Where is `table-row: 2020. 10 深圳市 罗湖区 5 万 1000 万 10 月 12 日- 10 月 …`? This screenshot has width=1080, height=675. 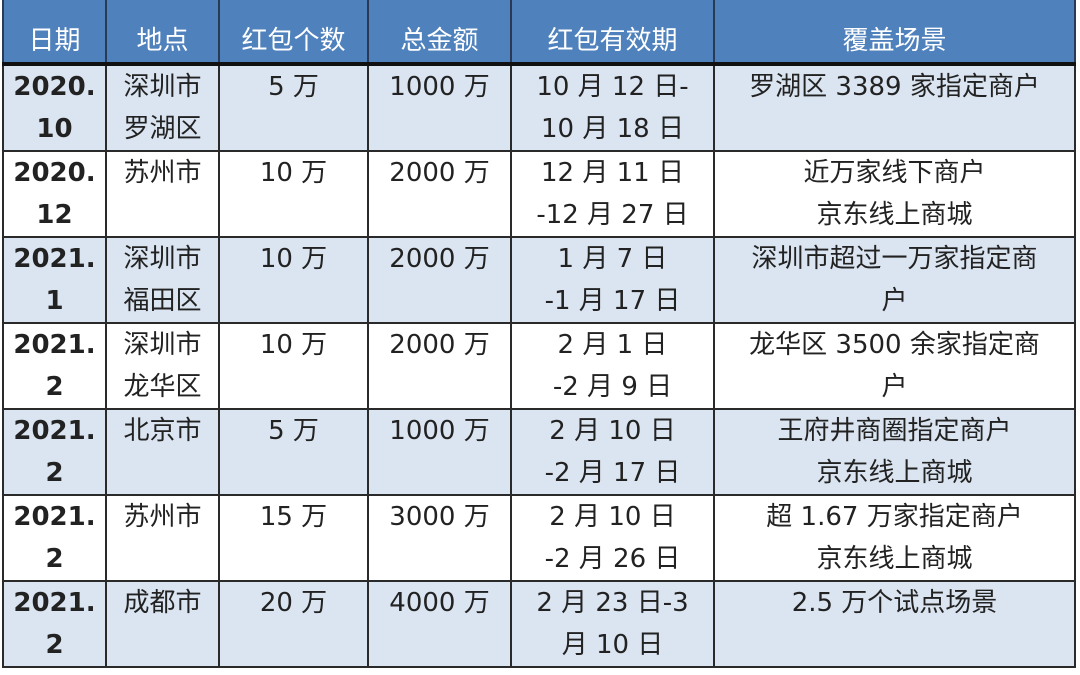 table-row: 2020. 10 深圳市 罗湖区 5 万 1000 万 10 月 12 日- 10 月 … is located at coordinates (539, 107).